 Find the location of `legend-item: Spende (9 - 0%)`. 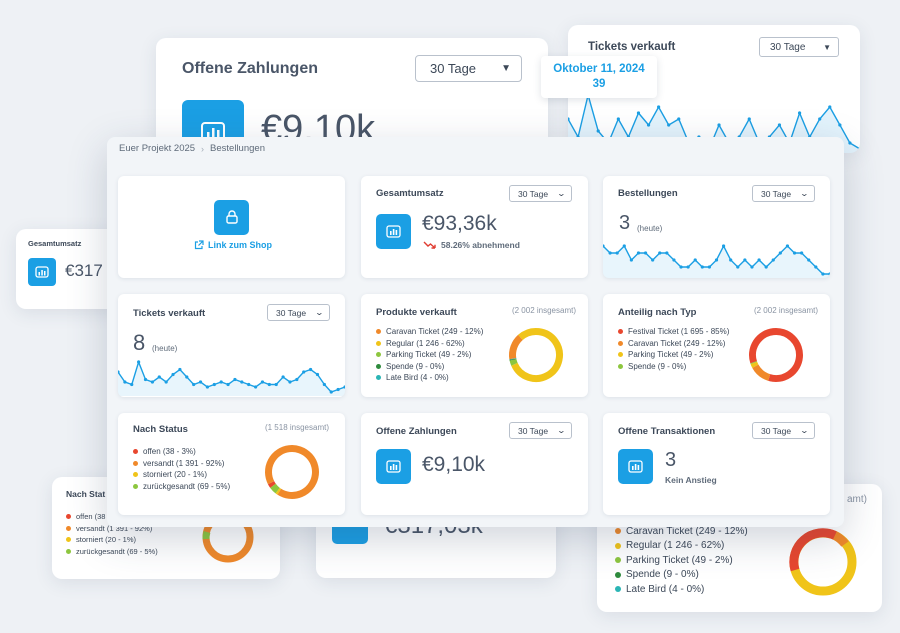

legend-item: Spende (9 - 0%) is located at coordinates (681, 575).